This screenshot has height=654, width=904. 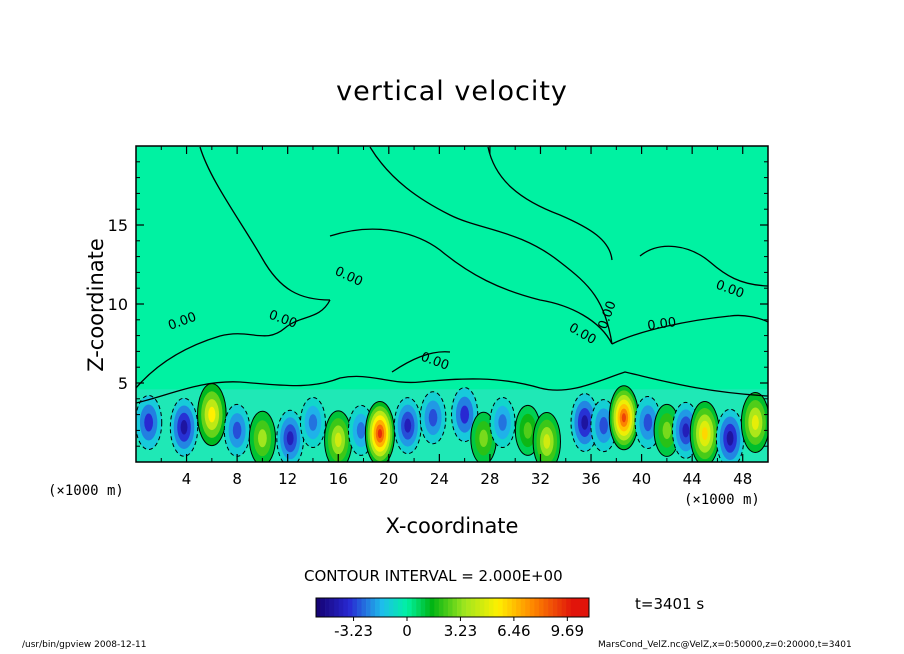 What do you see at coordinates (661, 324) in the screenshot?
I see `contour-label: 0.00` at bounding box center [661, 324].